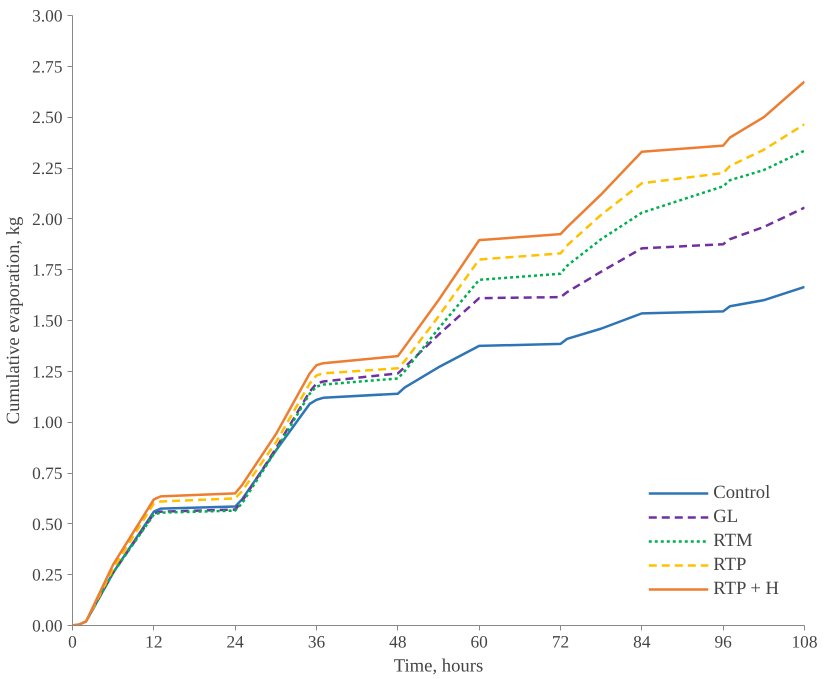 The width and height of the screenshot is (829, 679). I want to click on x-tick-label: 60, so click(479, 642).